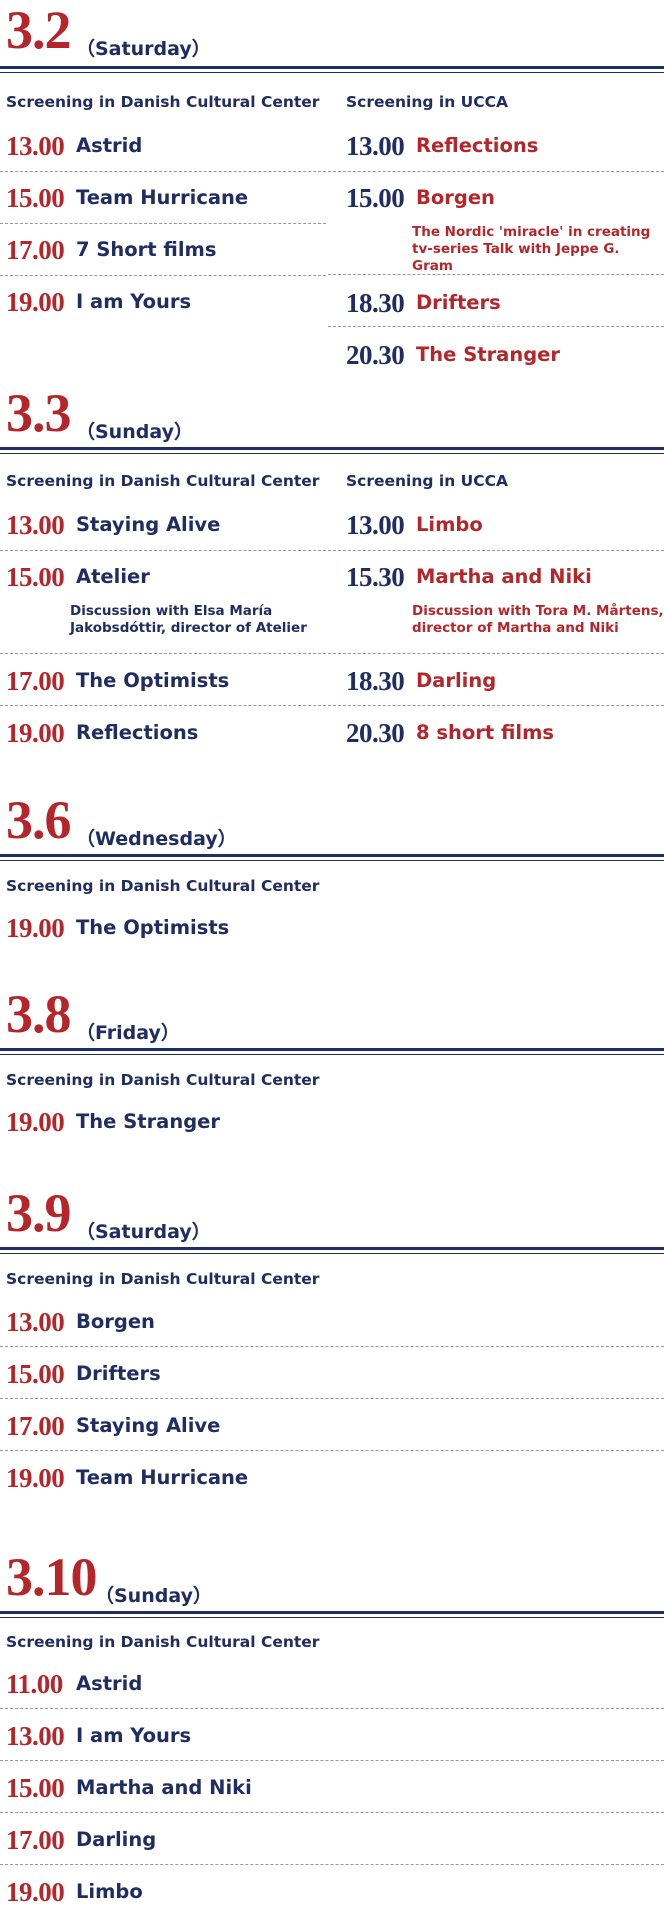  What do you see at coordinates (427, 481) in the screenshot?
I see `venue-label: Screening in UCCA` at bounding box center [427, 481].